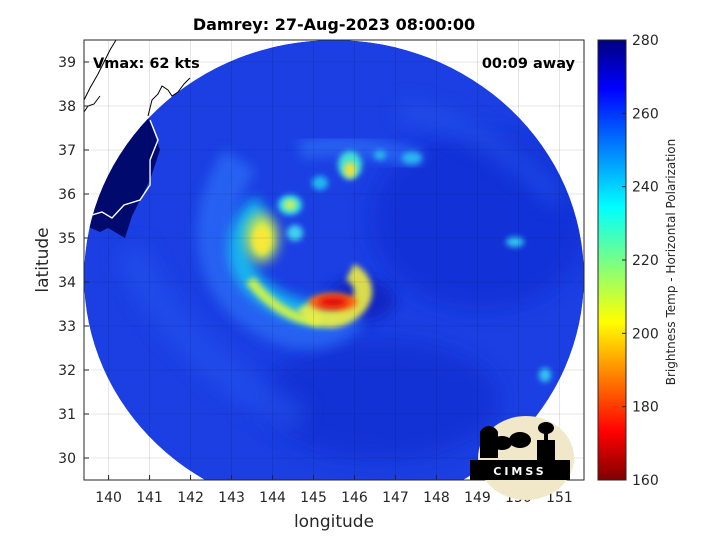 This screenshot has height=540, width=720. Describe the element at coordinates (522, 458) in the screenshot. I see `cimss-logo: CIMSS` at that location.